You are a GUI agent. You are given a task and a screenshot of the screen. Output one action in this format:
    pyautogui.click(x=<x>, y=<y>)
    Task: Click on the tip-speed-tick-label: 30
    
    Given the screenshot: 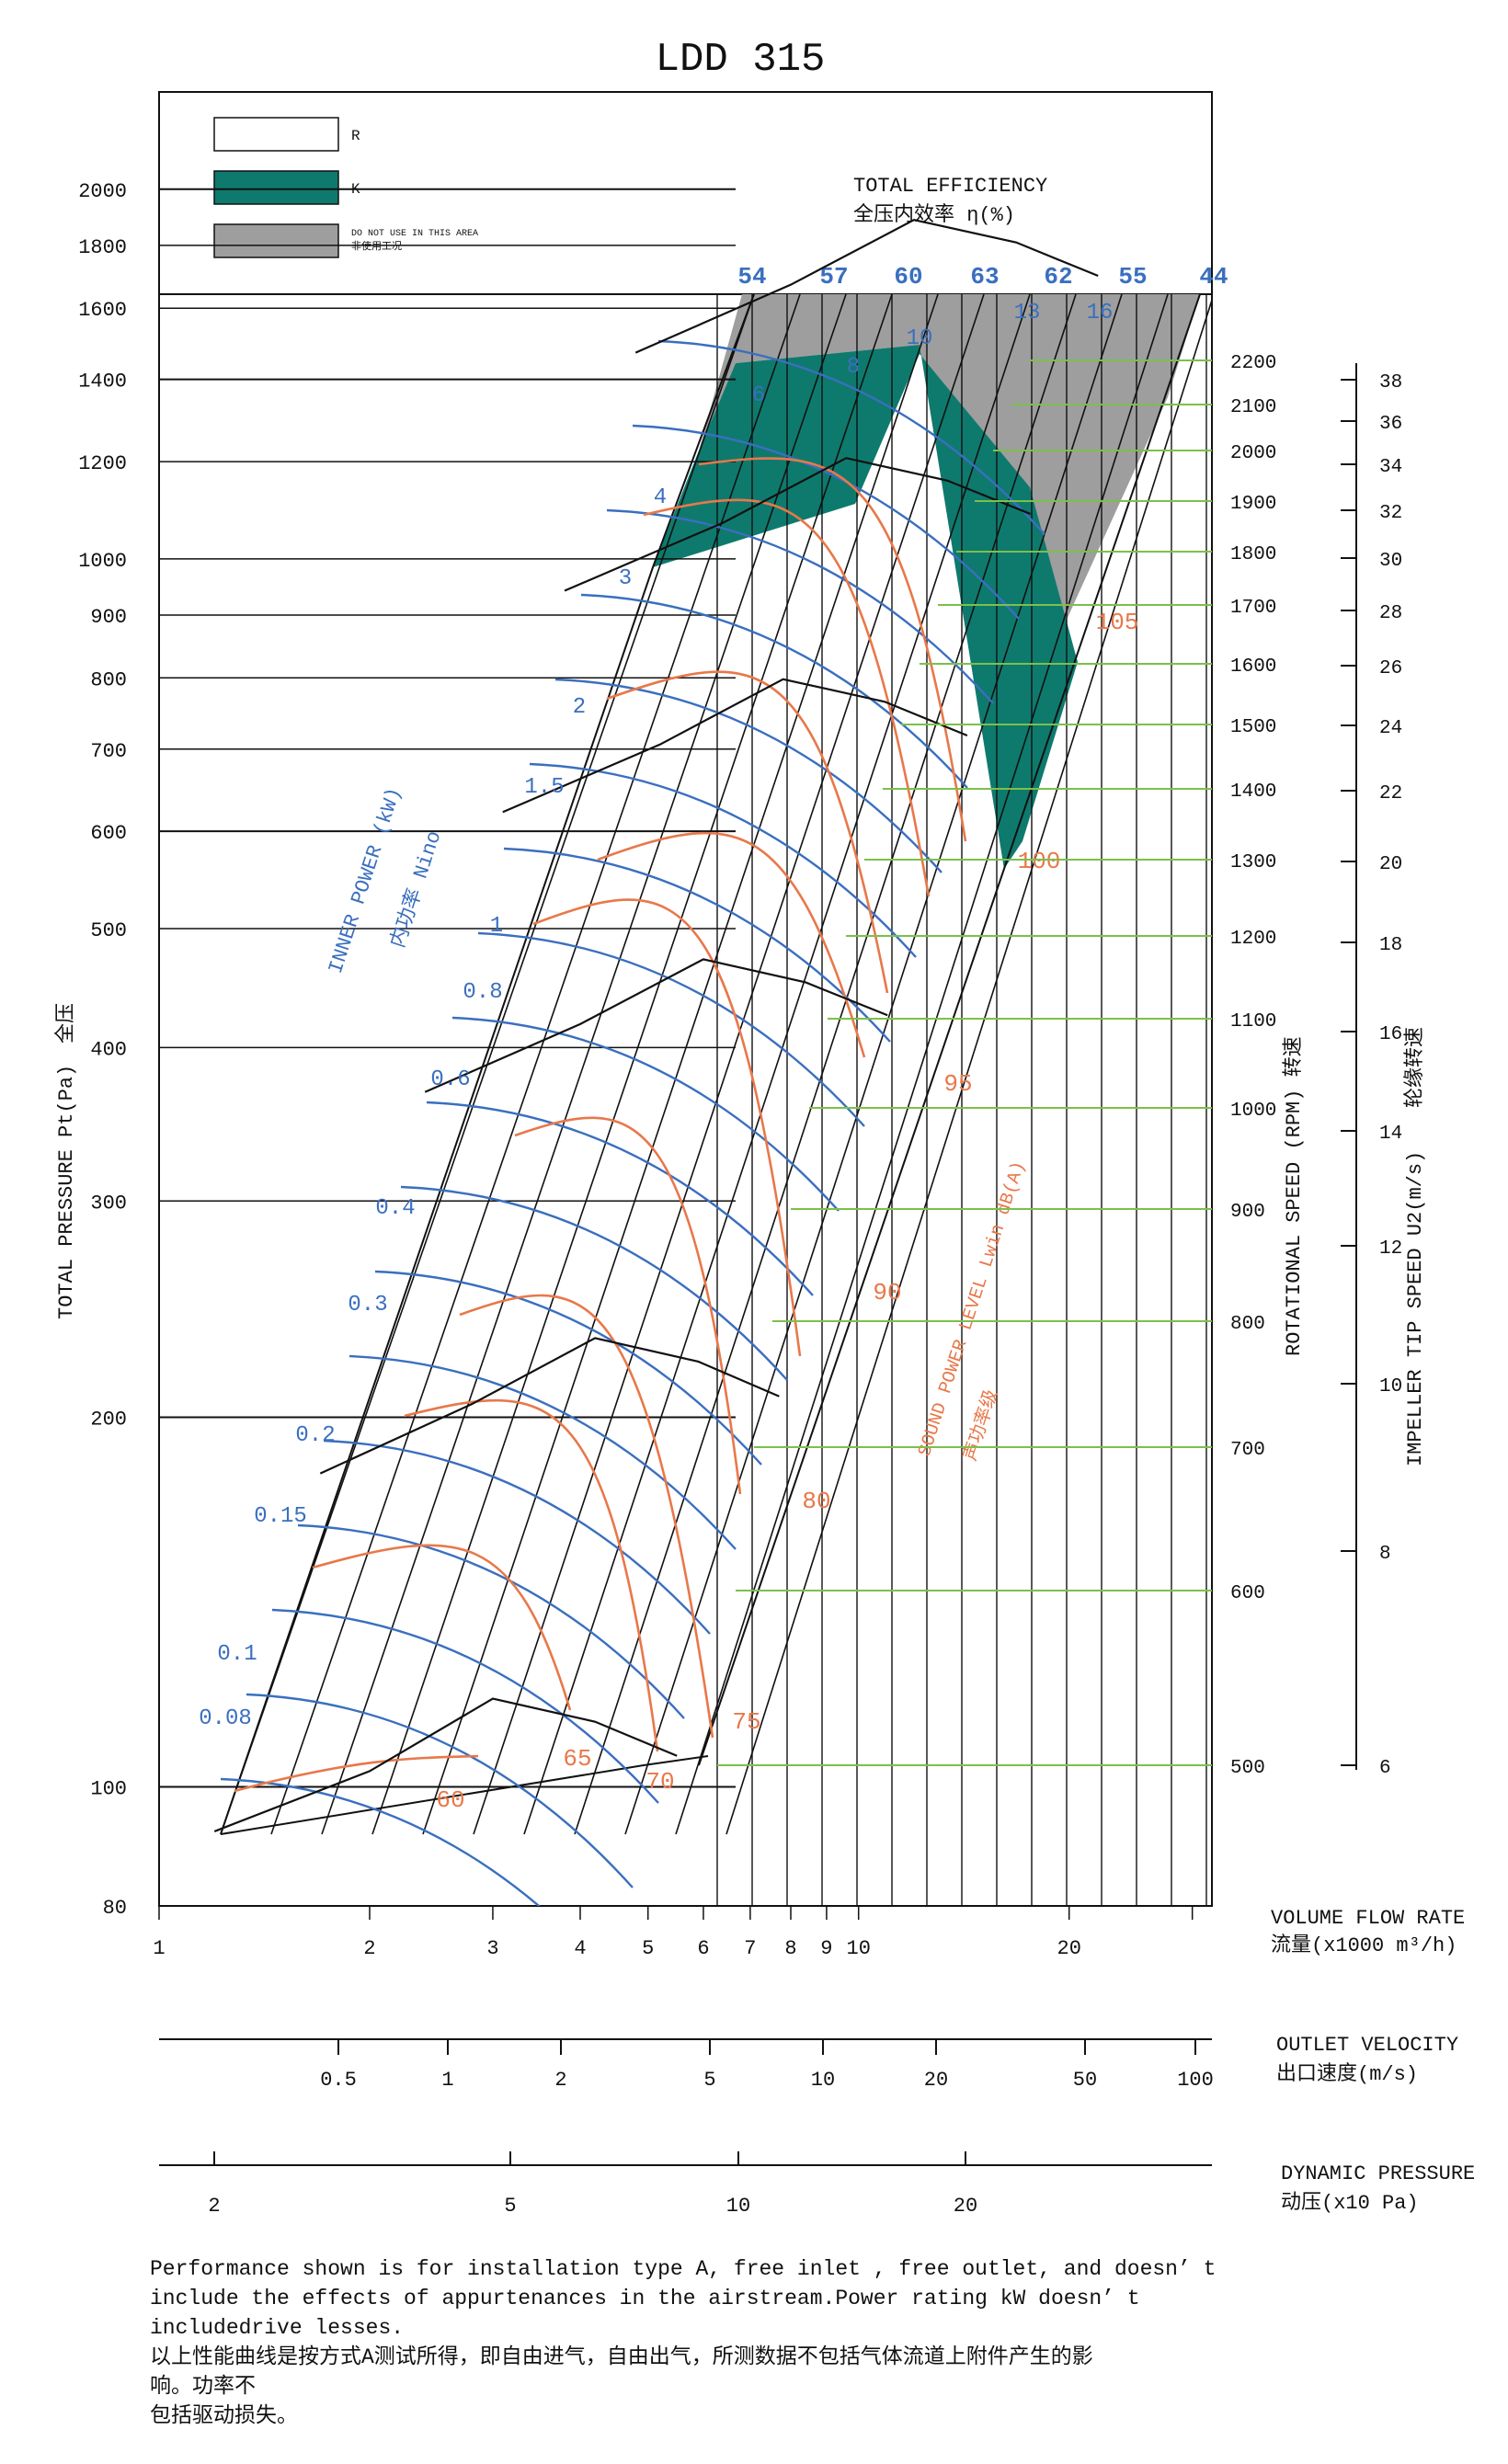 What is the action you would take?
    pyautogui.click(x=1390, y=561)
    